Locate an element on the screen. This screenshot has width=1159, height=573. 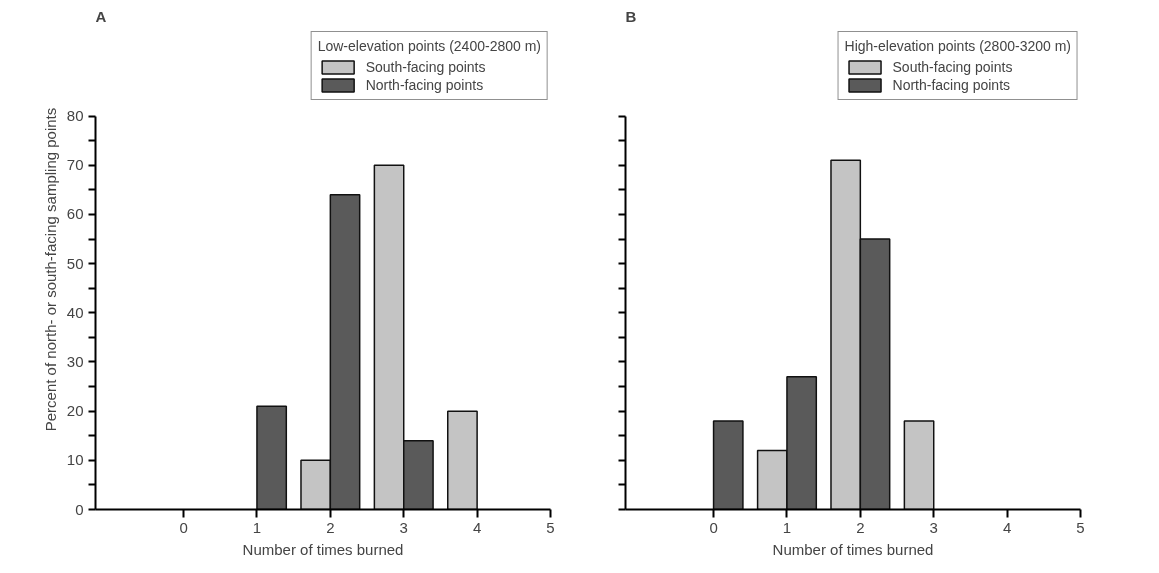
y-axis-title: Percent of north- or south-facing sampling points is located at coordinates (50, 269).